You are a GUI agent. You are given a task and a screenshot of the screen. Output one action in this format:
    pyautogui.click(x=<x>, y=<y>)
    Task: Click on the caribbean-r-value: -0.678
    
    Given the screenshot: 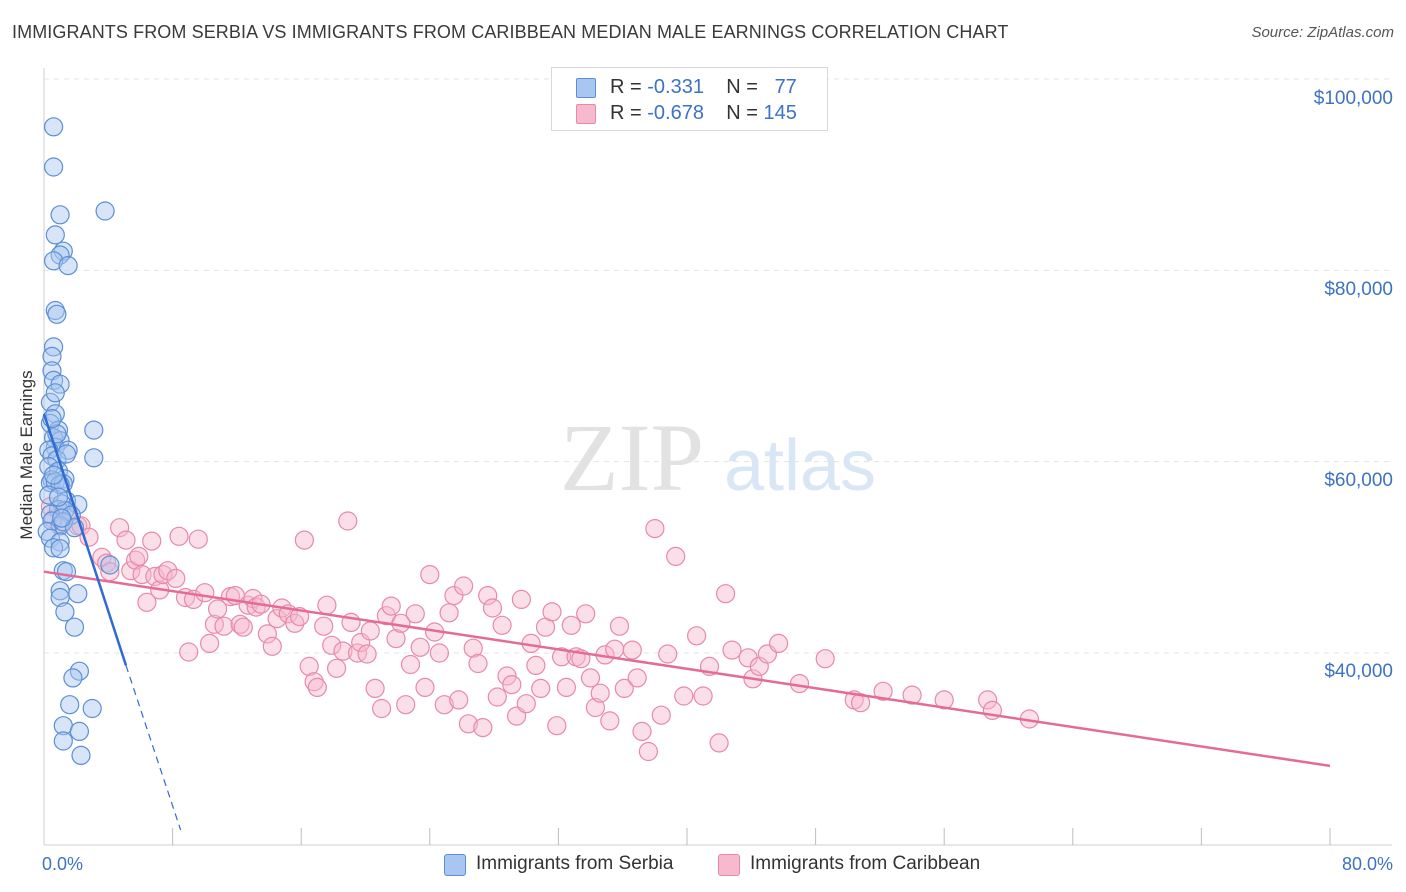 What is the action you would take?
    pyautogui.click(x=675, y=113)
    